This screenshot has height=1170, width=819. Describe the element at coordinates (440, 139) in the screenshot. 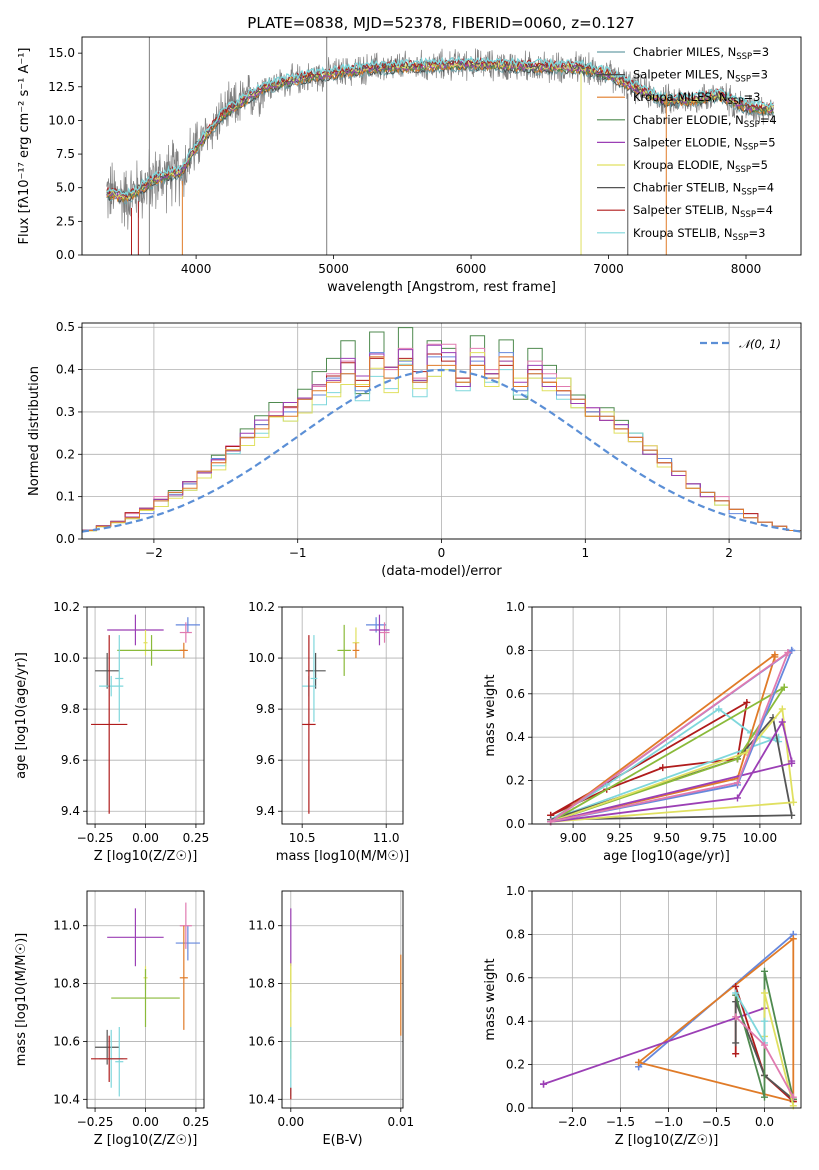

I see `observed-spectrum-line` at that location.